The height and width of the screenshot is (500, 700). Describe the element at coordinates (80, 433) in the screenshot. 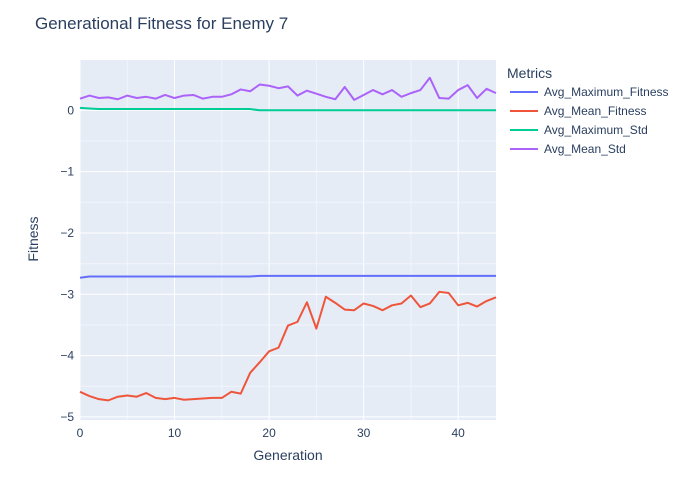

I see `x-tick-label: 0` at that location.